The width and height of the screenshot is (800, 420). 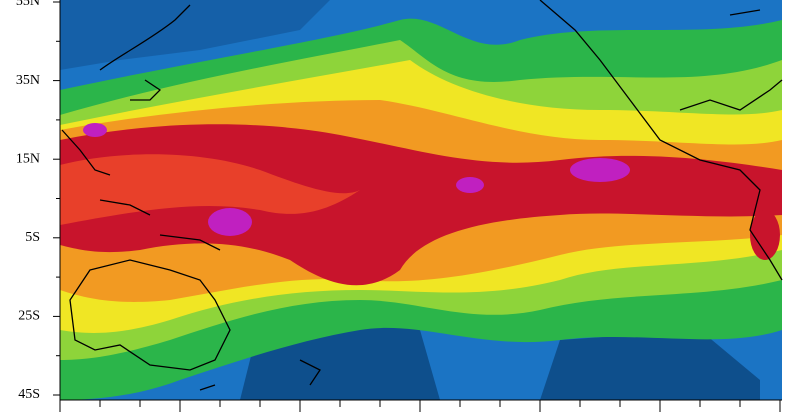 What do you see at coordinates (28, 4) in the screenshot?
I see `latitude-label: 55N` at bounding box center [28, 4].